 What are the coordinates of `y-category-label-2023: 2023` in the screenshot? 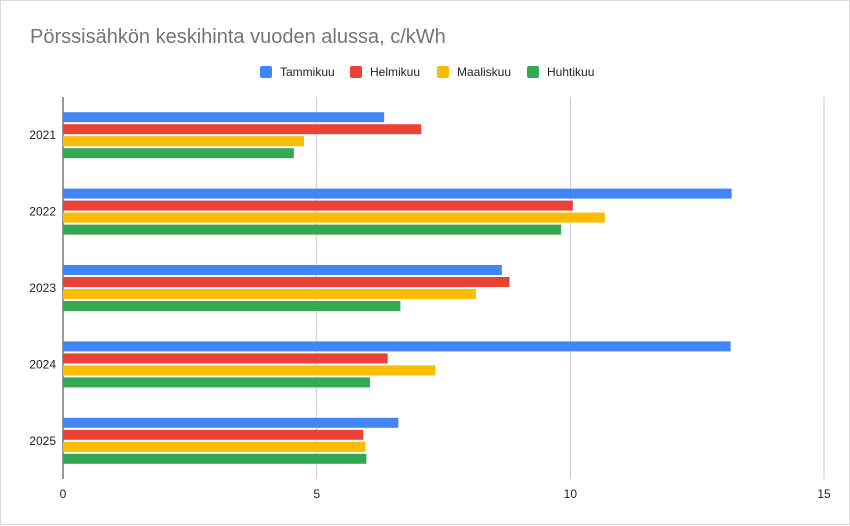 It's located at (42, 288).